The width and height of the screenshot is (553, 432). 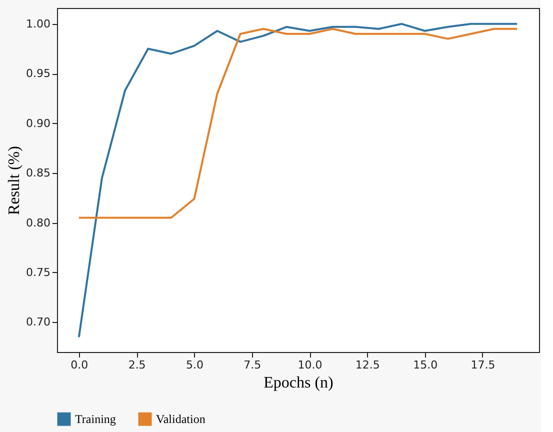 I want to click on legend-label: Training, so click(x=95, y=419).